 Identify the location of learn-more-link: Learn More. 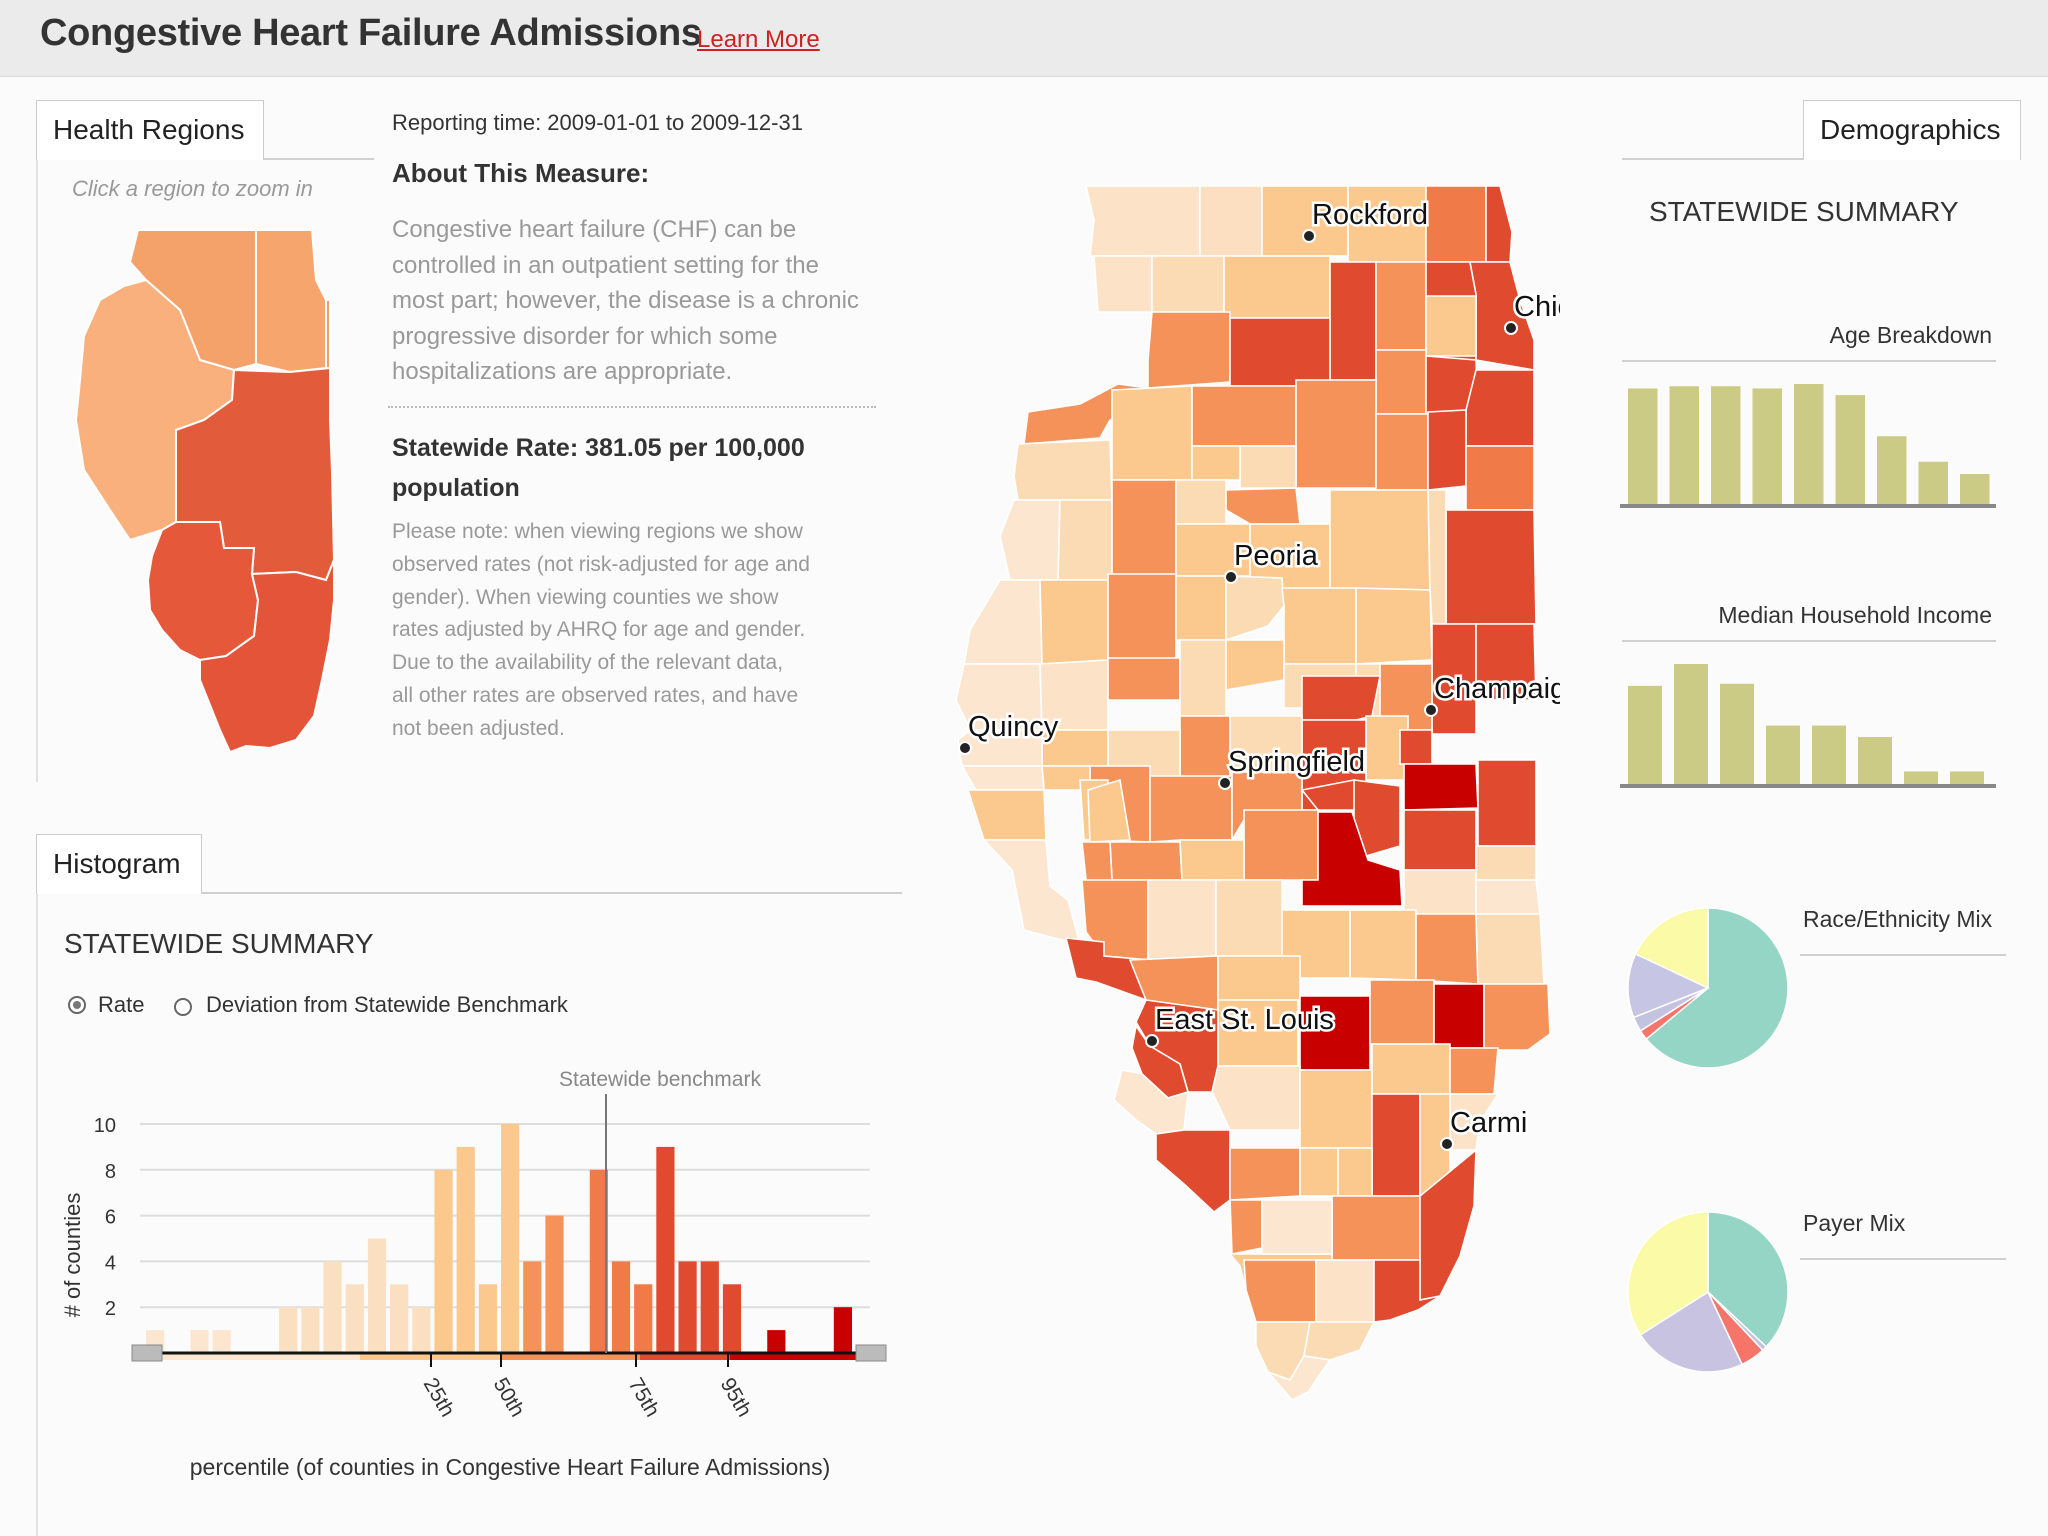
(758, 39).